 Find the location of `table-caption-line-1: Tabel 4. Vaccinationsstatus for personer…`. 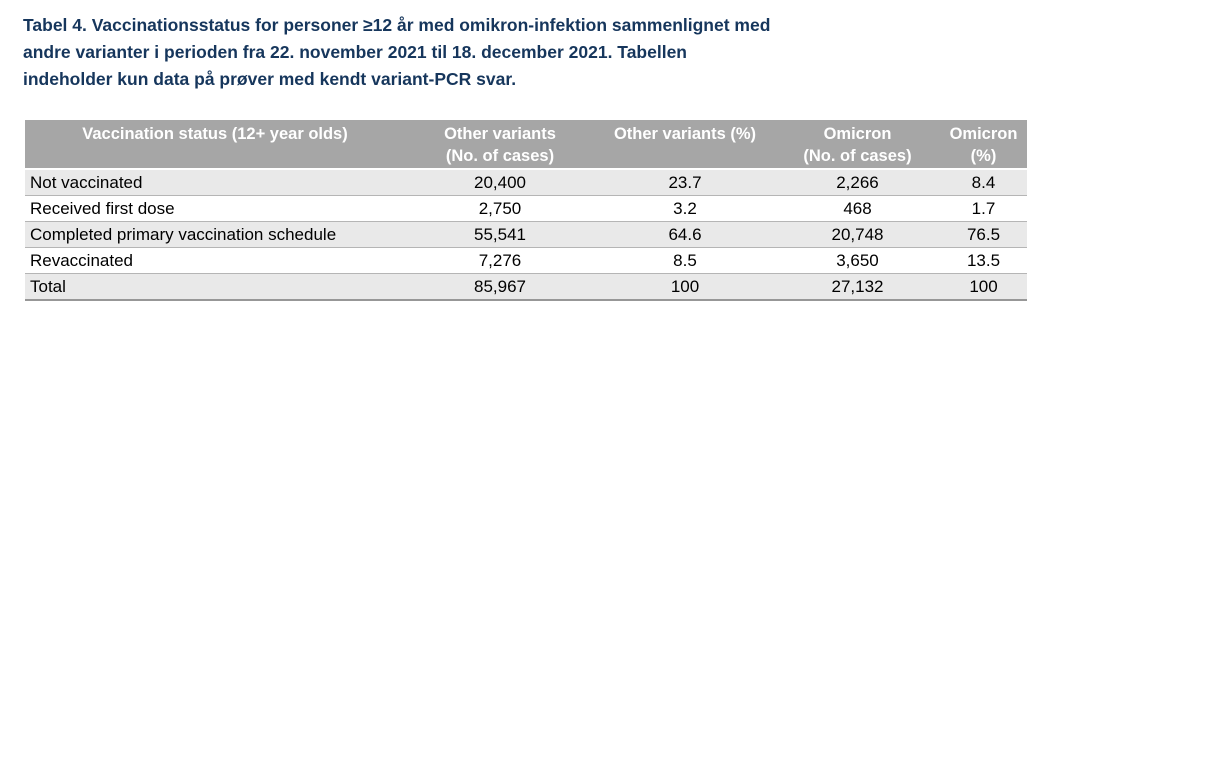

table-caption-line-1: Tabel 4. Vaccinationsstatus for personer… is located at coordinates (397, 25).